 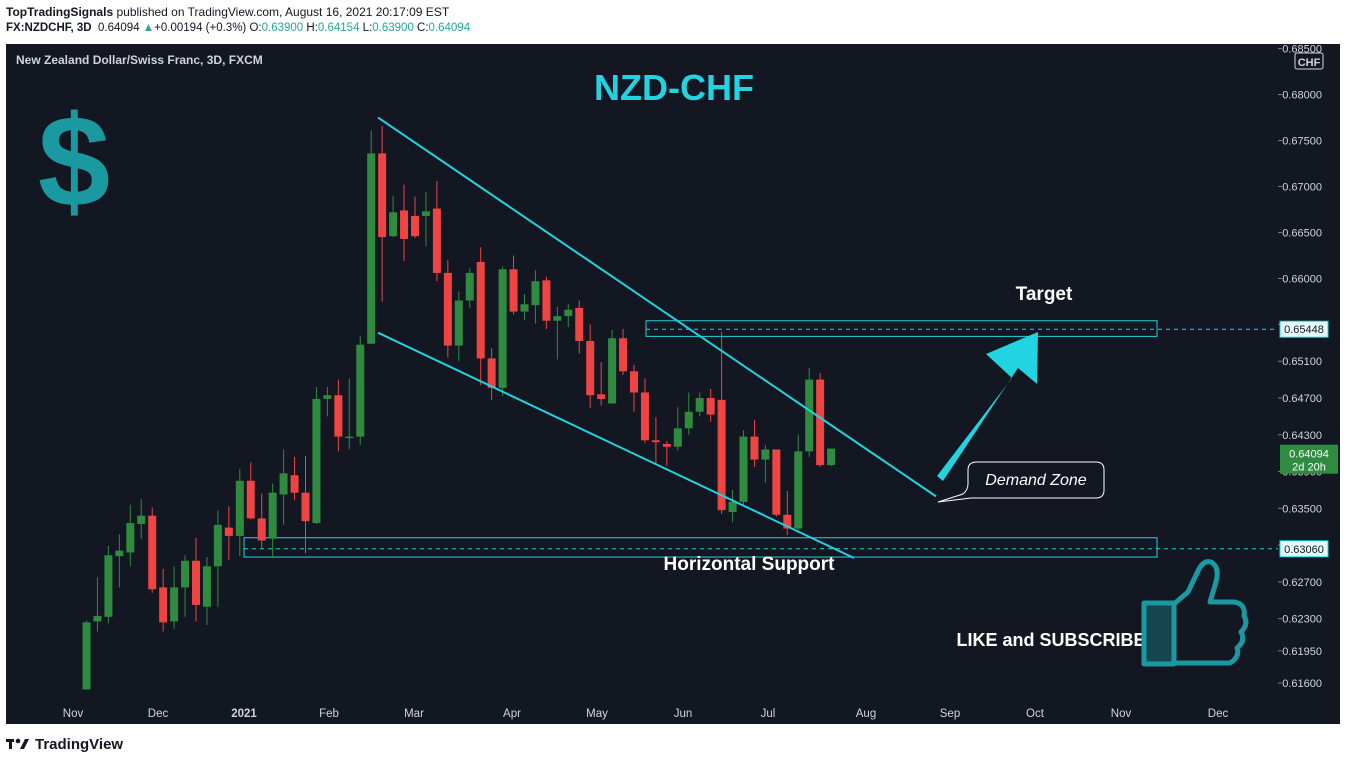 I want to click on currency-box, so click(x=1309, y=61).